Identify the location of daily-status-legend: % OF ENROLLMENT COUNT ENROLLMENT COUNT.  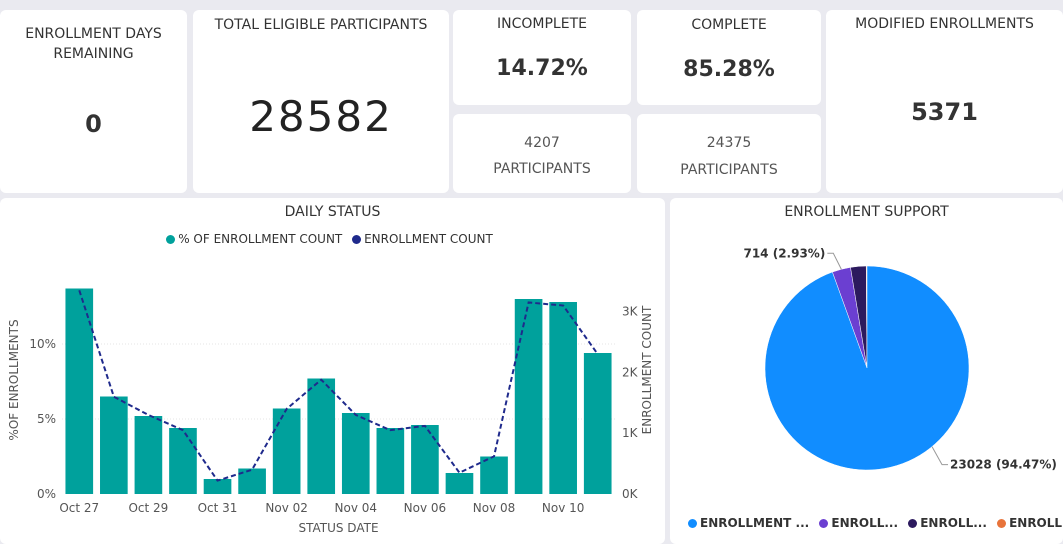
(332, 239).